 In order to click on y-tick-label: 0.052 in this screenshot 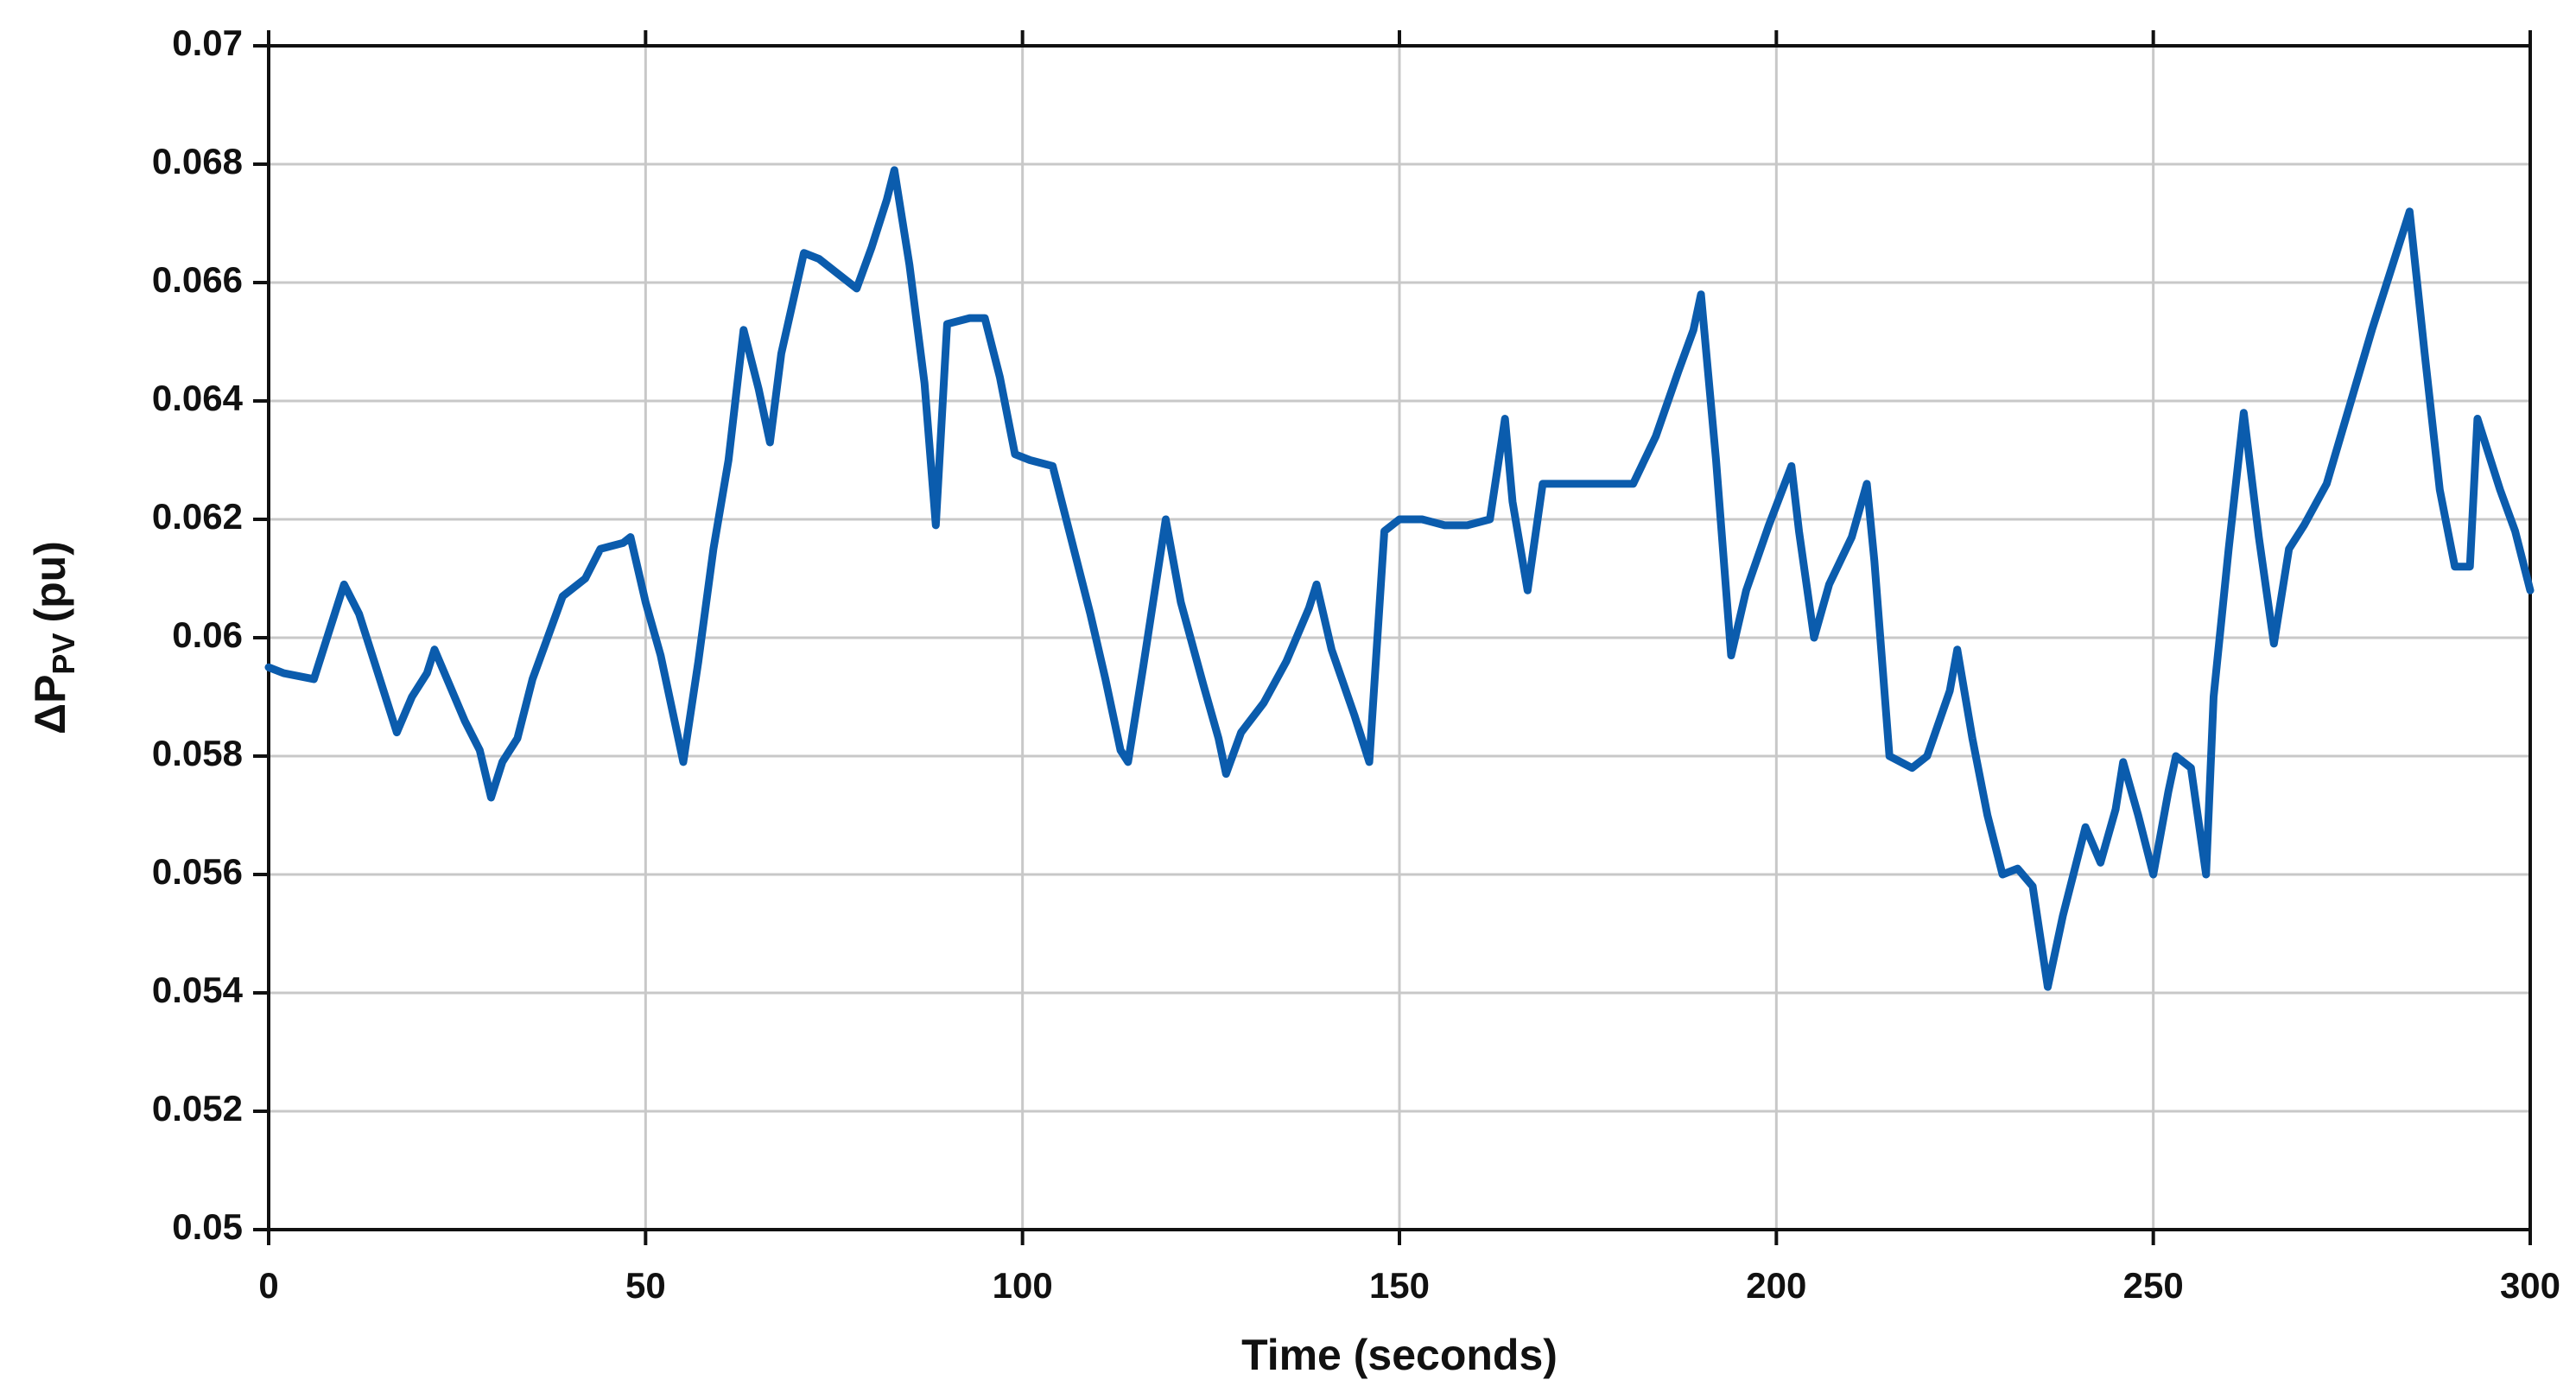, I will do `click(197, 1108)`.